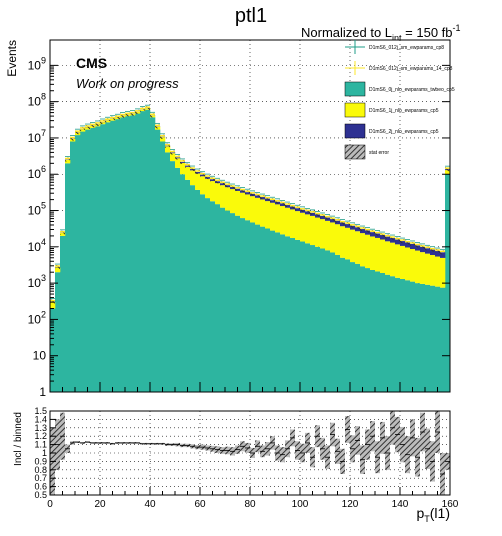 The width and height of the screenshot is (502, 536). I want to click on main-ytick-label: 10⁵, so click(37, 209).